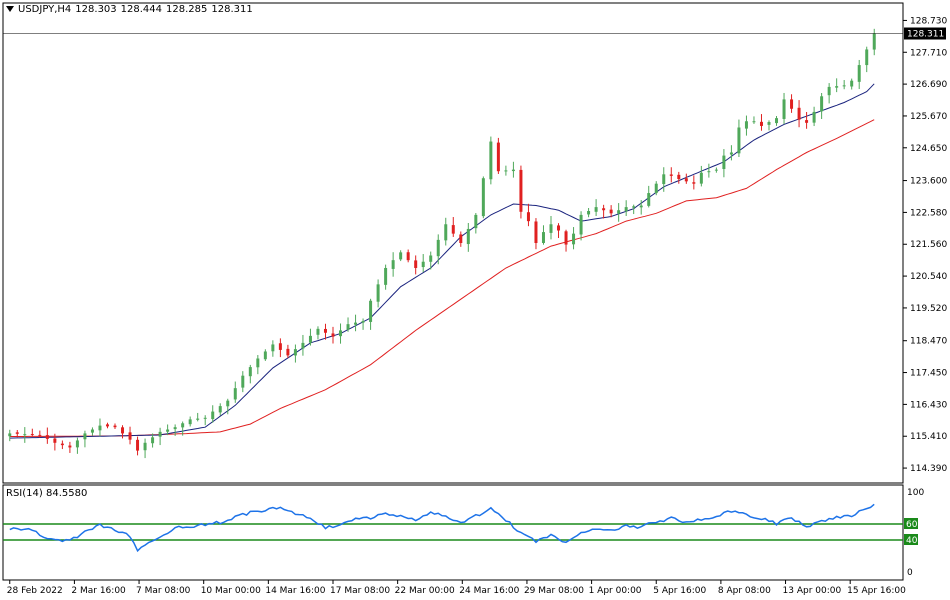 This screenshot has width=950, height=600. Describe the element at coordinates (442, 528) in the screenshot. I see `rsi-line` at that location.